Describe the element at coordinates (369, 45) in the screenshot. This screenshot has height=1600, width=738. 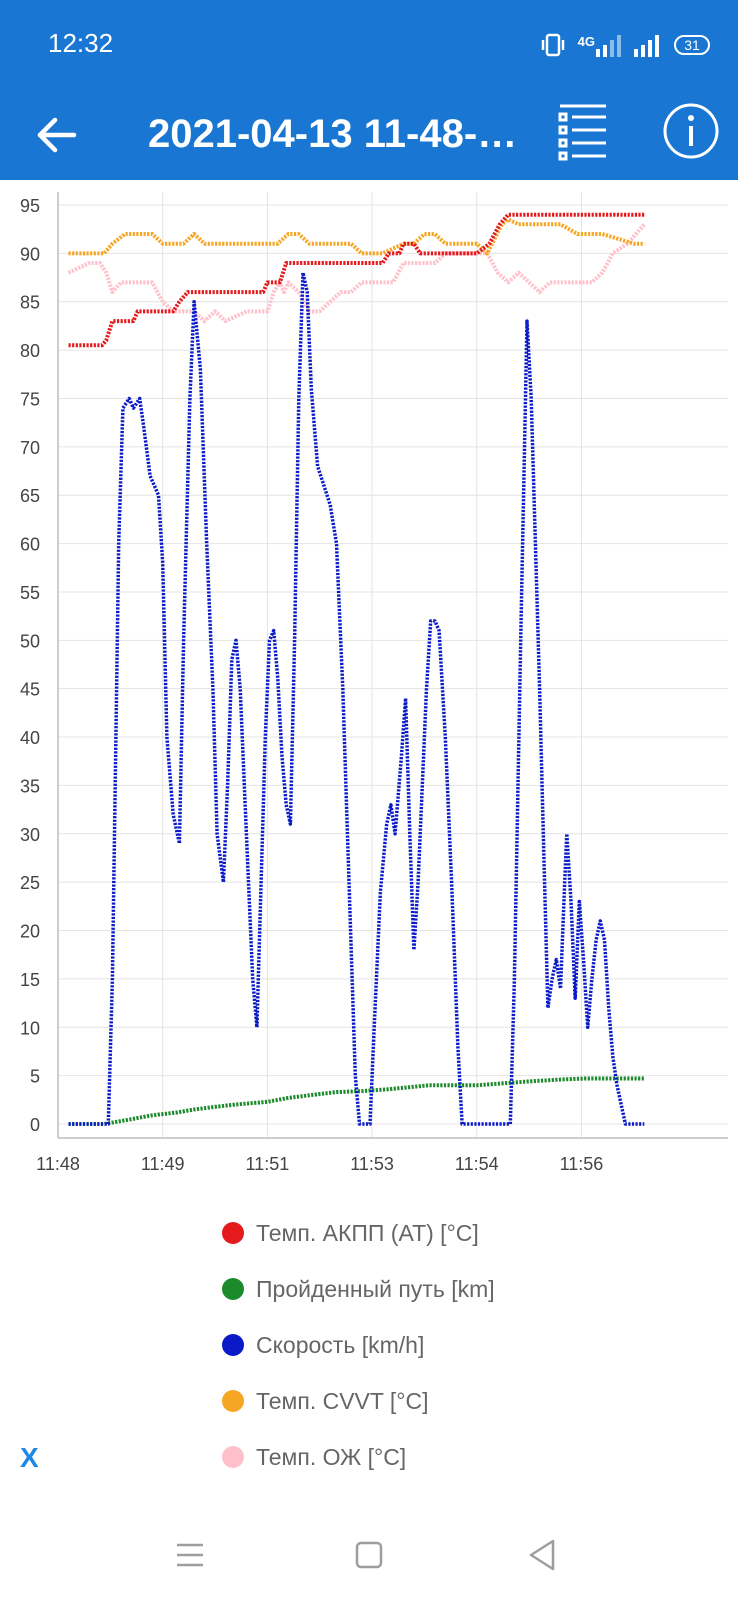
I see `status-bar: 12:32 4G 31` at that location.